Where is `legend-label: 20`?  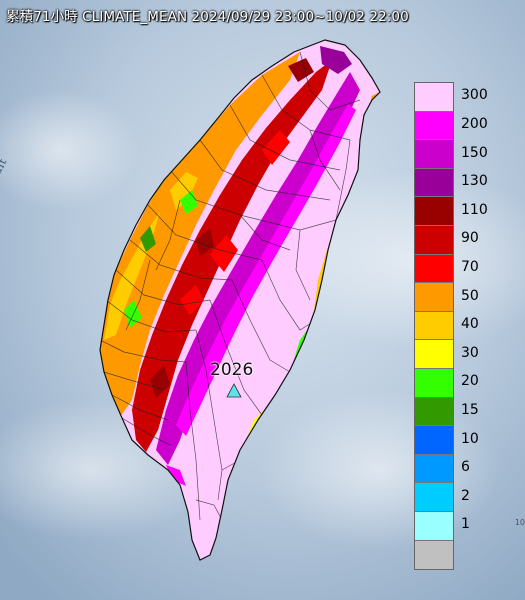 legend-label: 20 is located at coordinates (470, 381).